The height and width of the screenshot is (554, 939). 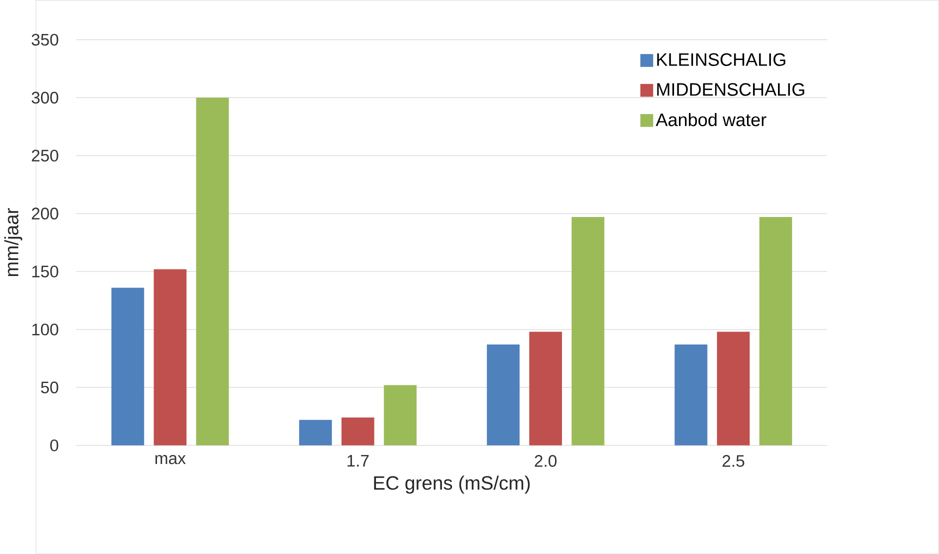 I want to click on y-axis-title: mm/jaar, so click(x=13, y=242).